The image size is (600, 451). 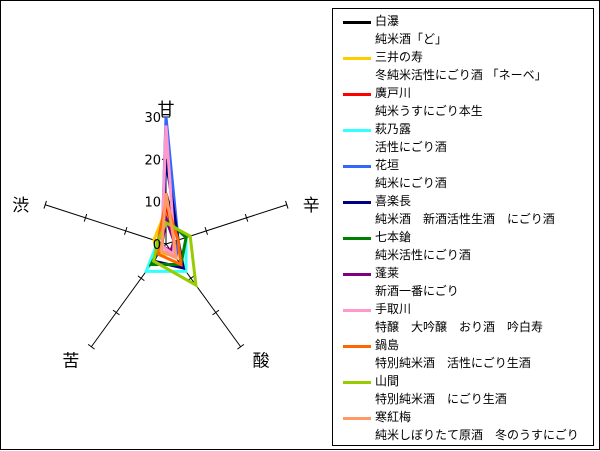 What do you see at coordinates (311, 206) in the screenshot?
I see `axis-label-1: 辛` at bounding box center [311, 206].